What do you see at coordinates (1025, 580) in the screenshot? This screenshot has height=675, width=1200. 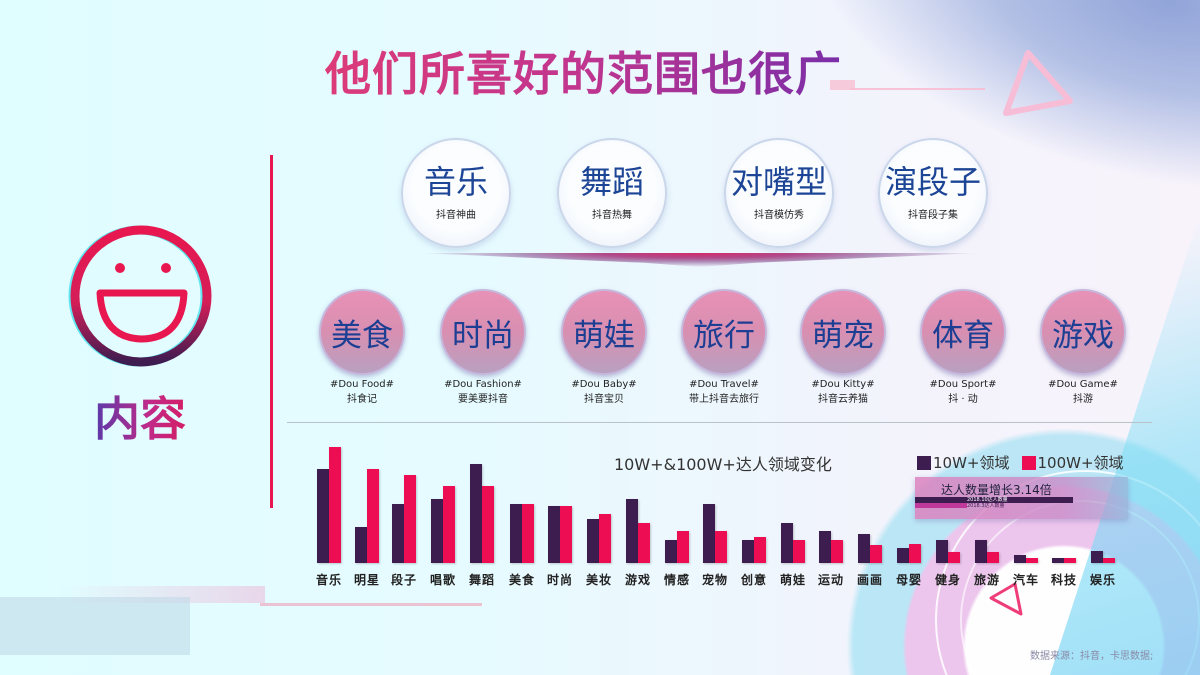 I see `x-axis-label: 汽车` at bounding box center [1025, 580].